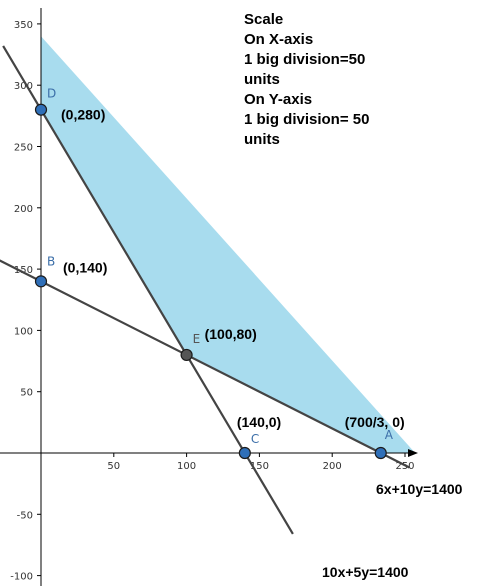 This screenshot has width=486, height=586. What do you see at coordinates (259, 422) in the screenshot?
I see `point-coord-c: (140,0)` at bounding box center [259, 422].